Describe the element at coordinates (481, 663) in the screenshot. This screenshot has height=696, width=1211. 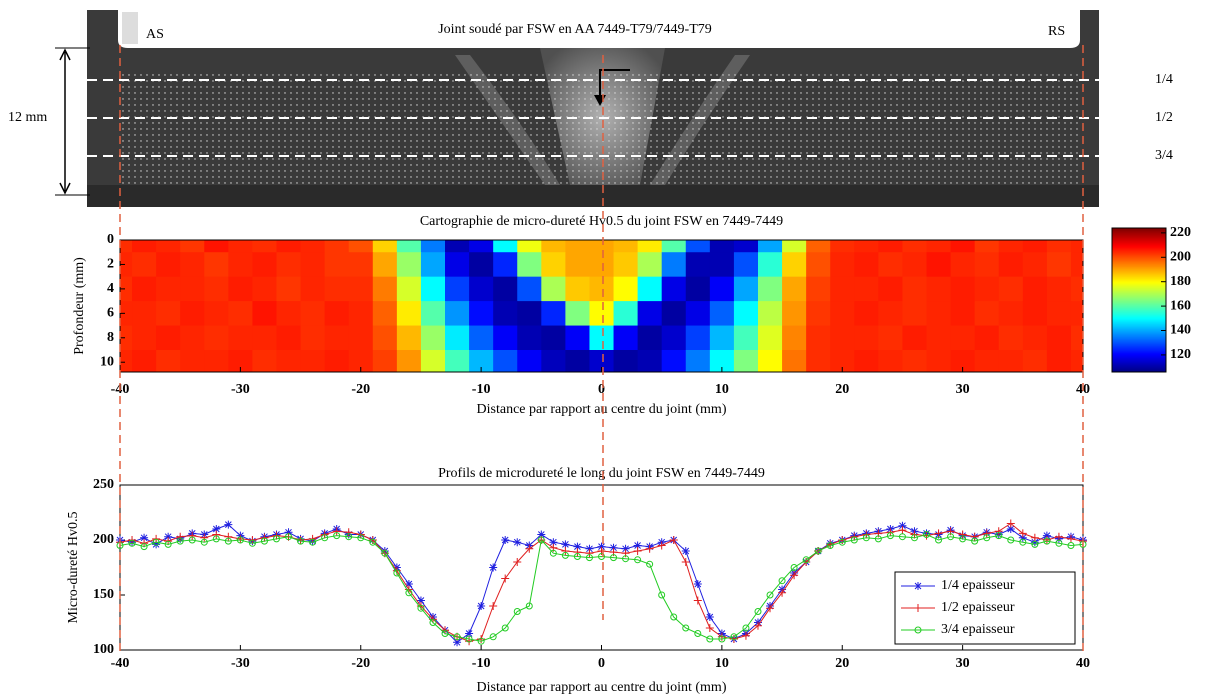
I see `x-tick-label: -10` at that location.